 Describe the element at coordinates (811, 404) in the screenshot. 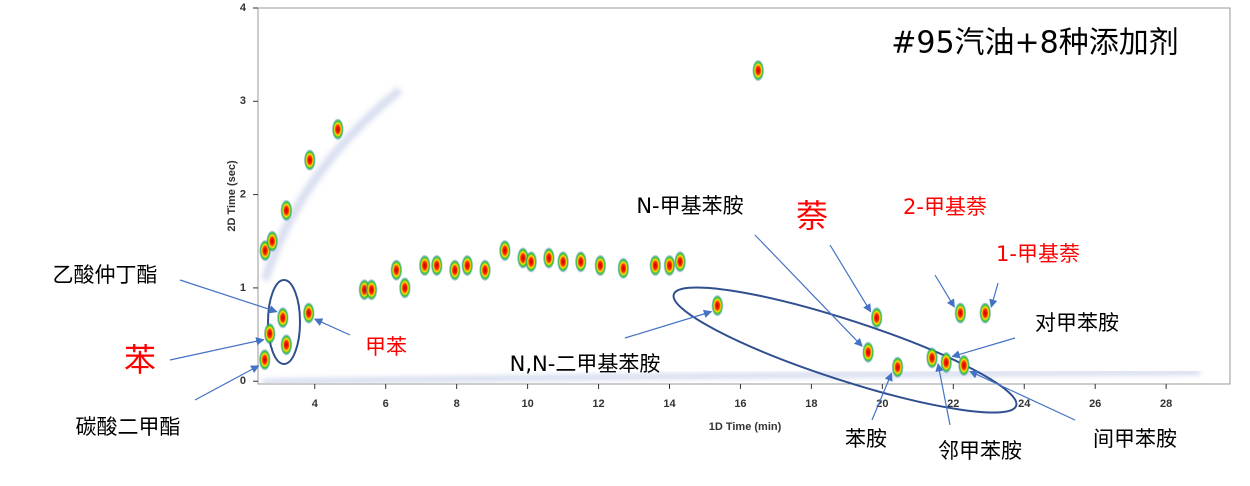

I see `x-tick-label: 18` at that location.